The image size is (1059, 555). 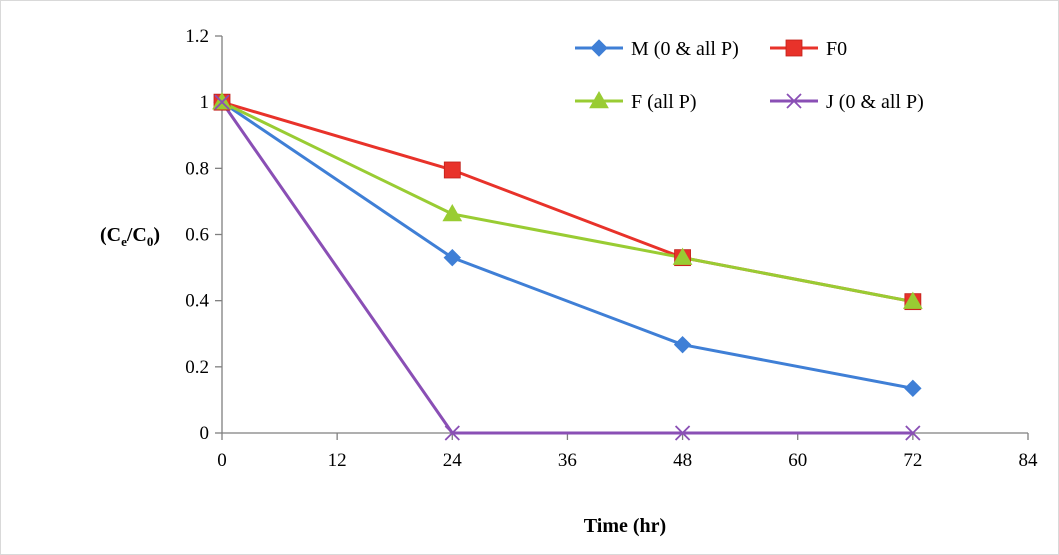 I want to click on y-tick-label: 0.2, so click(x=197, y=367).